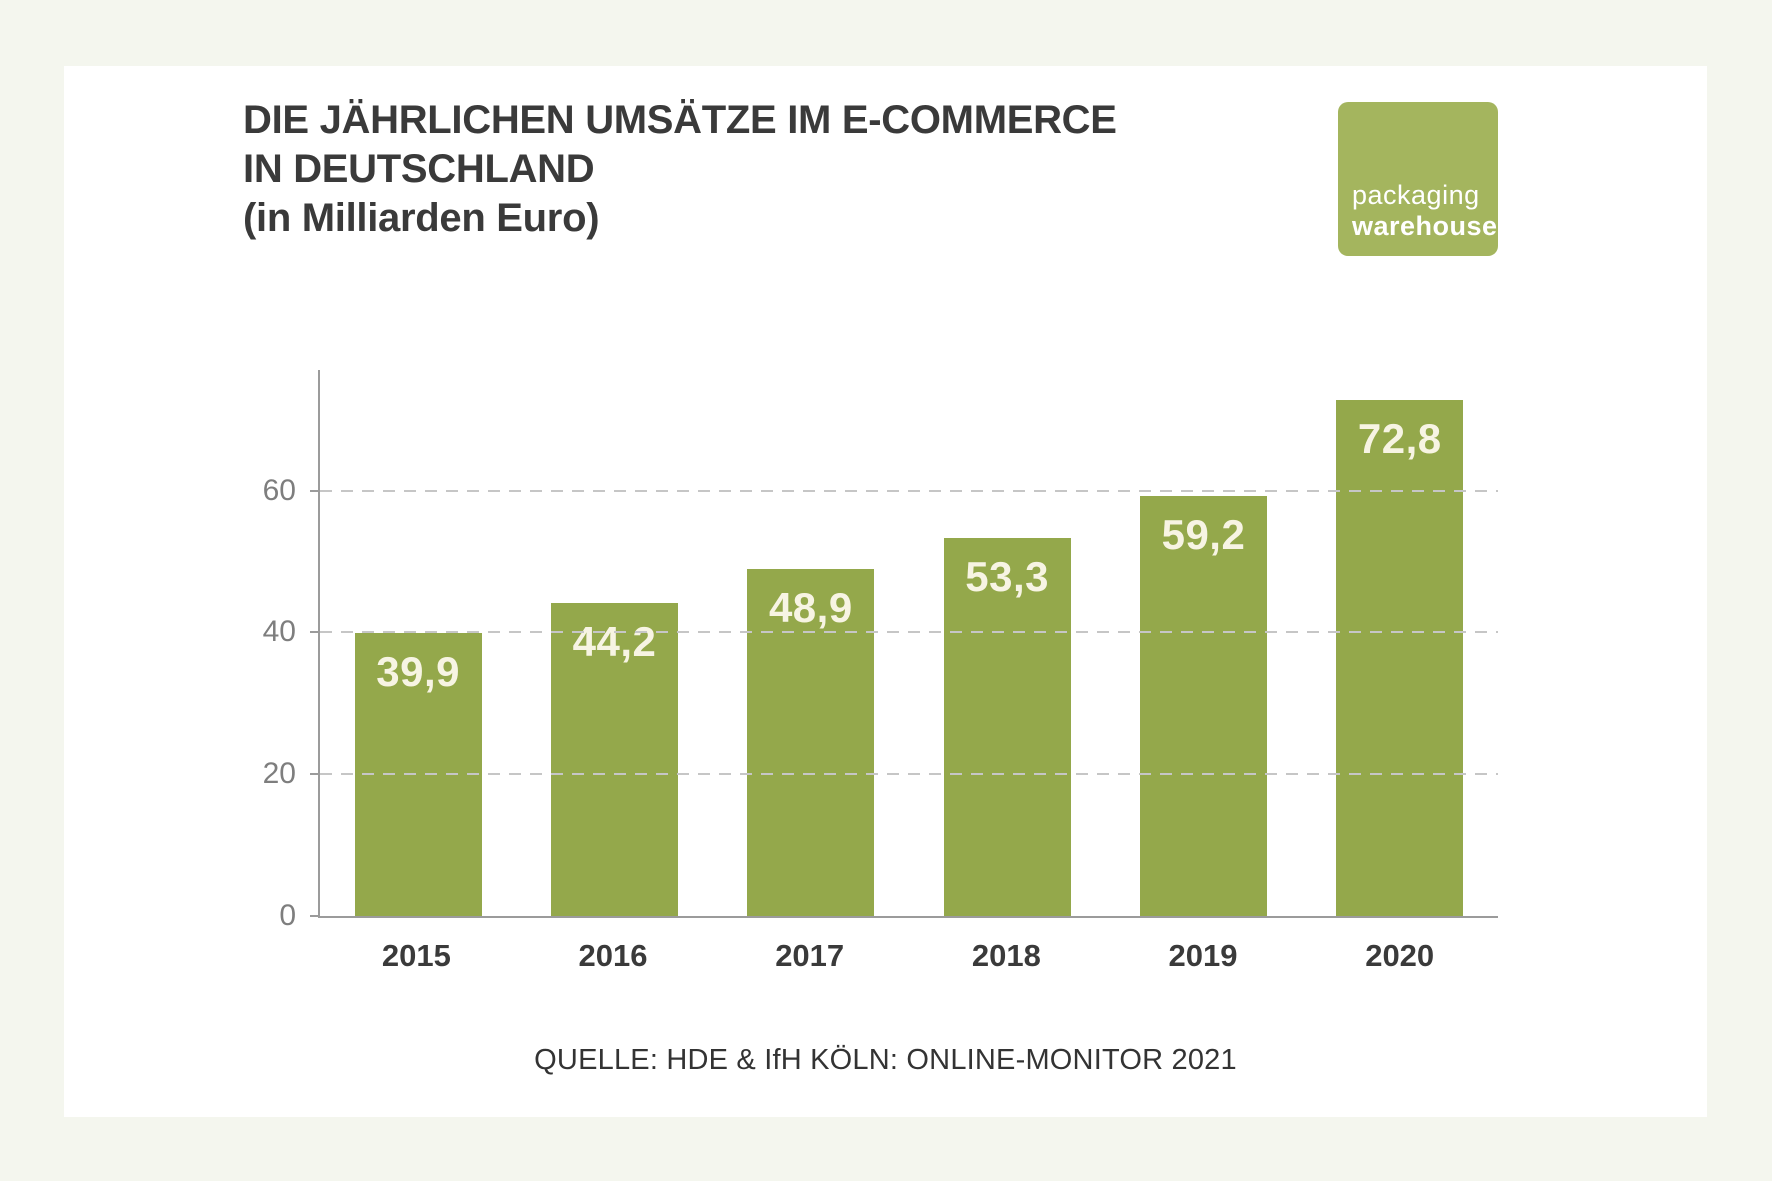 The width and height of the screenshot is (1772, 1181). I want to click on bar-2020: 72,8, so click(1400, 657).